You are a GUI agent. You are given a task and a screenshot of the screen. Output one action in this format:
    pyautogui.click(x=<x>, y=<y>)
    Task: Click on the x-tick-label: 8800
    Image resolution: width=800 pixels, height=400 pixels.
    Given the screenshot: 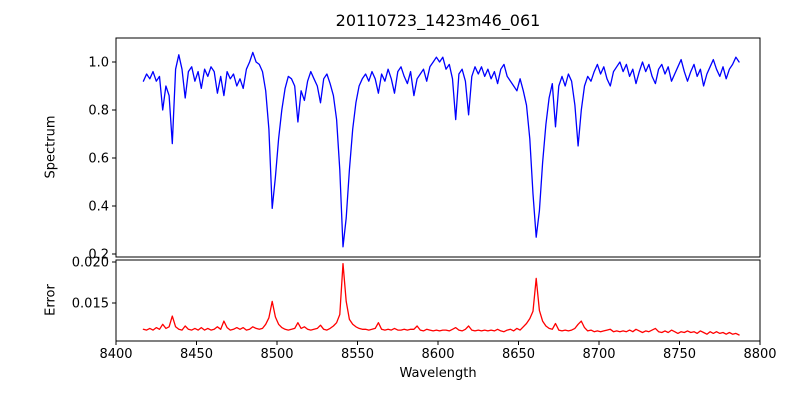 What is the action you would take?
    pyautogui.click(x=759, y=354)
    